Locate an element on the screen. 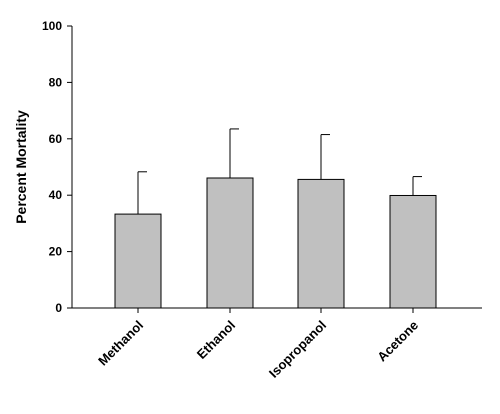 The image size is (500, 414). x-tick-label-ethanol: Ethanol is located at coordinates (216, 340).